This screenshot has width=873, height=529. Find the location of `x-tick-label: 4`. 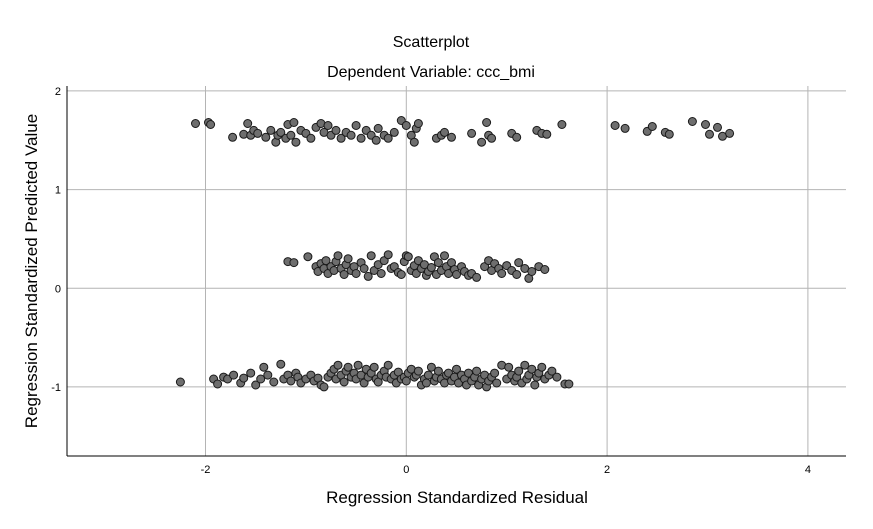

x-tick-label: 4 is located at coordinates (808, 470).